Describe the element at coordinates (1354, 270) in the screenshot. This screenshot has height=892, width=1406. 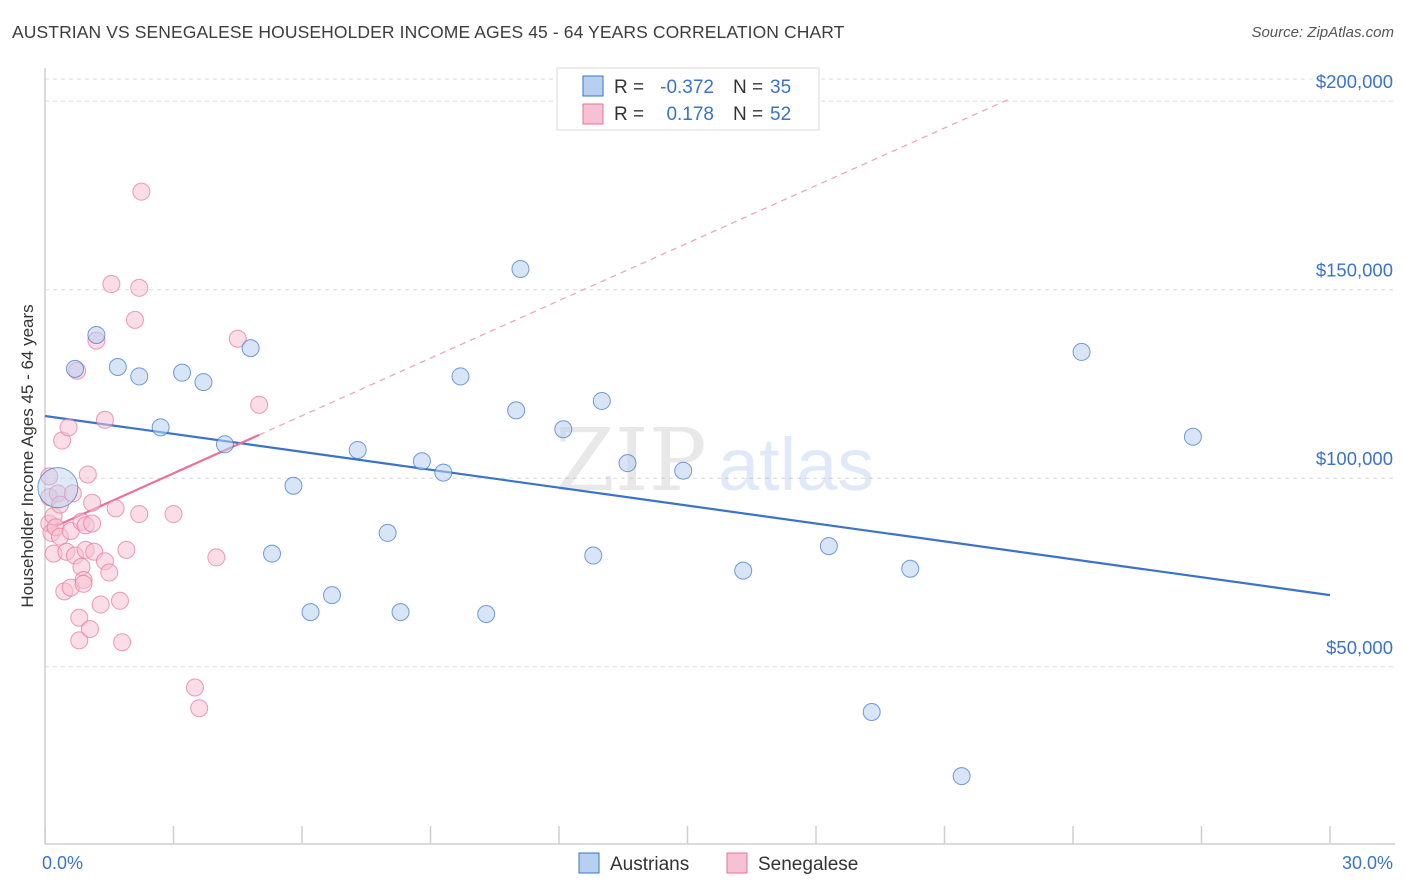
I see `y-tick-label: $150,000` at that location.